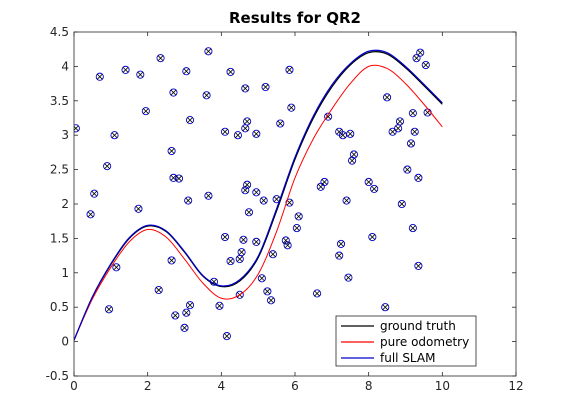  Describe the element at coordinates (65, 273) in the screenshot. I see `y-tick-label: 1` at that location.